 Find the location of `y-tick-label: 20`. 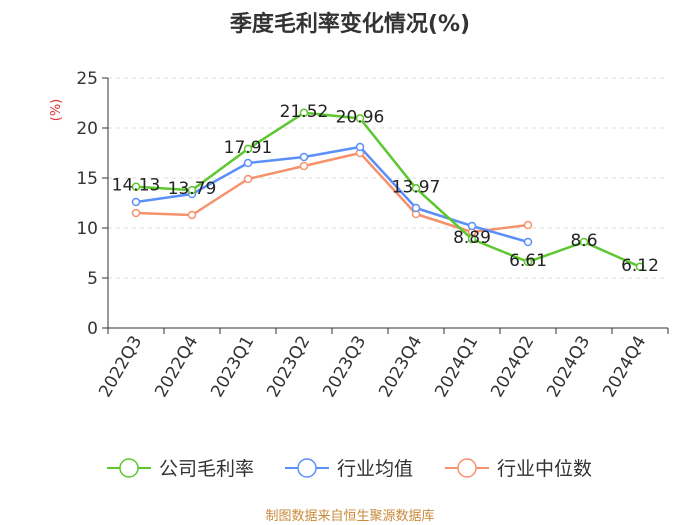

y-tick-label: 20 is located at coordinates (87, 129).